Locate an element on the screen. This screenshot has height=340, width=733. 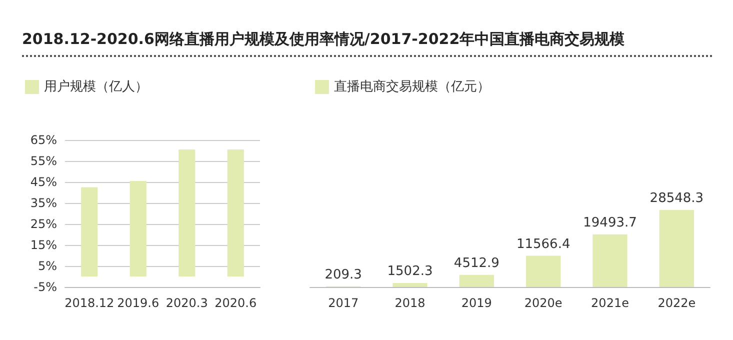
y-tick-label: 55% is located at coordinates (43, 161).